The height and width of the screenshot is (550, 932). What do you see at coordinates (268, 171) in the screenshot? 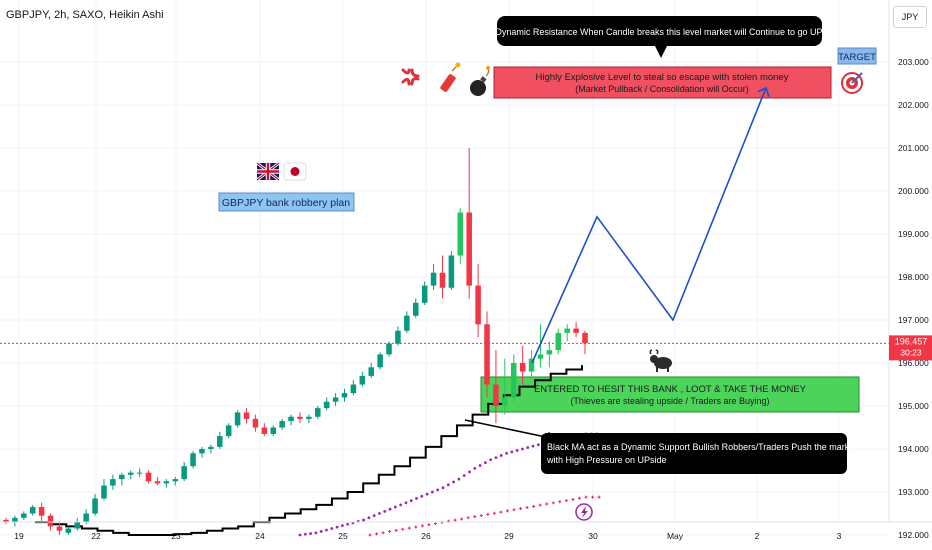
I see `uk-flag-icon` at bounding box center [268, 171].